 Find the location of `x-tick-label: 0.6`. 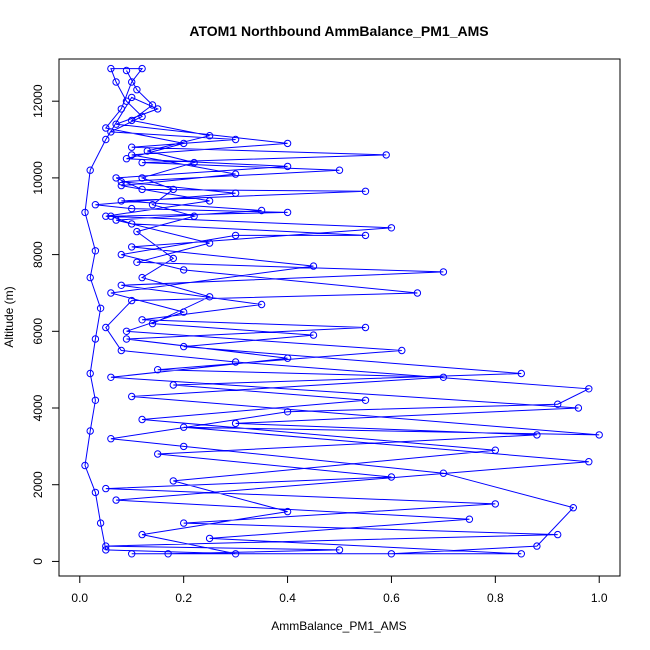

x-tick-label: 0.6 is located at coordinates (391, 598).